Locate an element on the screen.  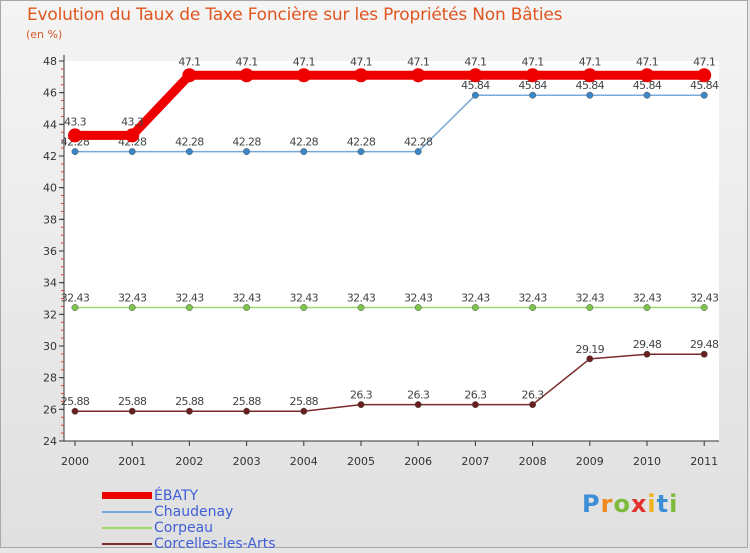
logo-letter: i is located at coordinates (652, 504).